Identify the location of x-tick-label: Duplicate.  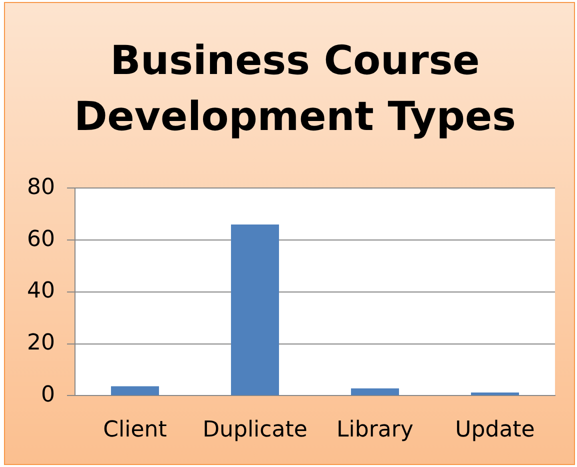
(255, 430).